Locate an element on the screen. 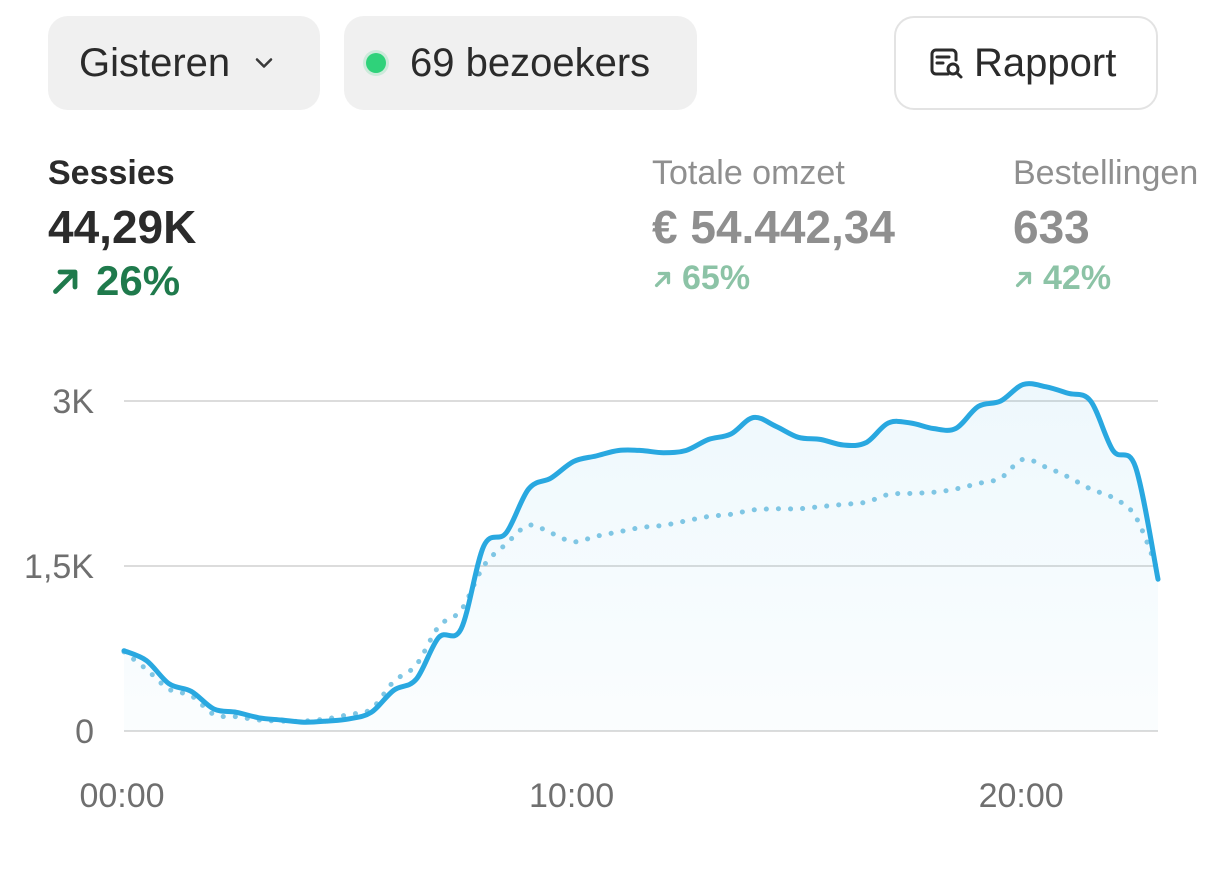  metric-value: 44,29K is located at coordinates (122, 227).